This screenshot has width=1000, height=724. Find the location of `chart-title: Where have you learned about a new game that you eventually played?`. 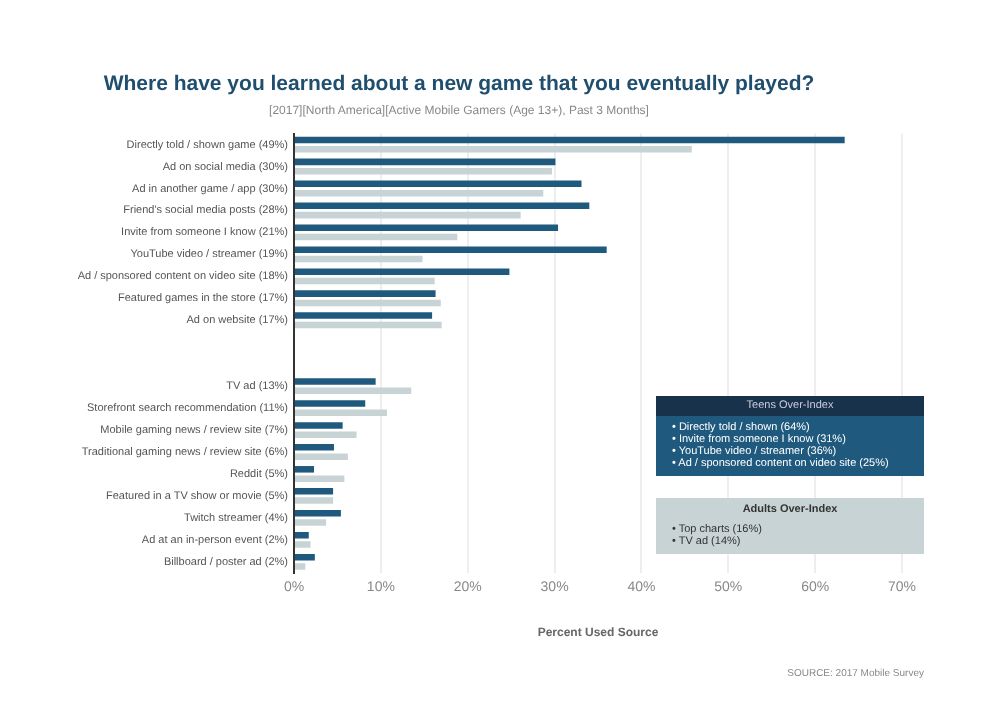

chart-title: Where have you learned about a new game that you eventually played? is located at coordinates (459, 84).